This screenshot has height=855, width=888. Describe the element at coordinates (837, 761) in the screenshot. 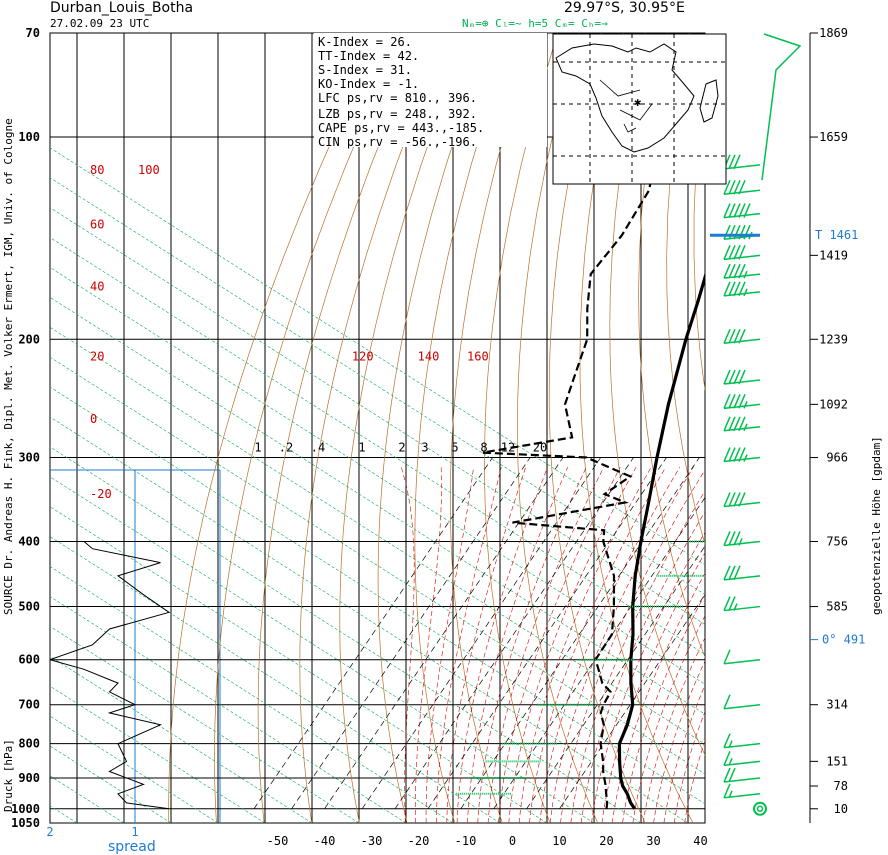

I see `height-tick-label: 151` at that location.